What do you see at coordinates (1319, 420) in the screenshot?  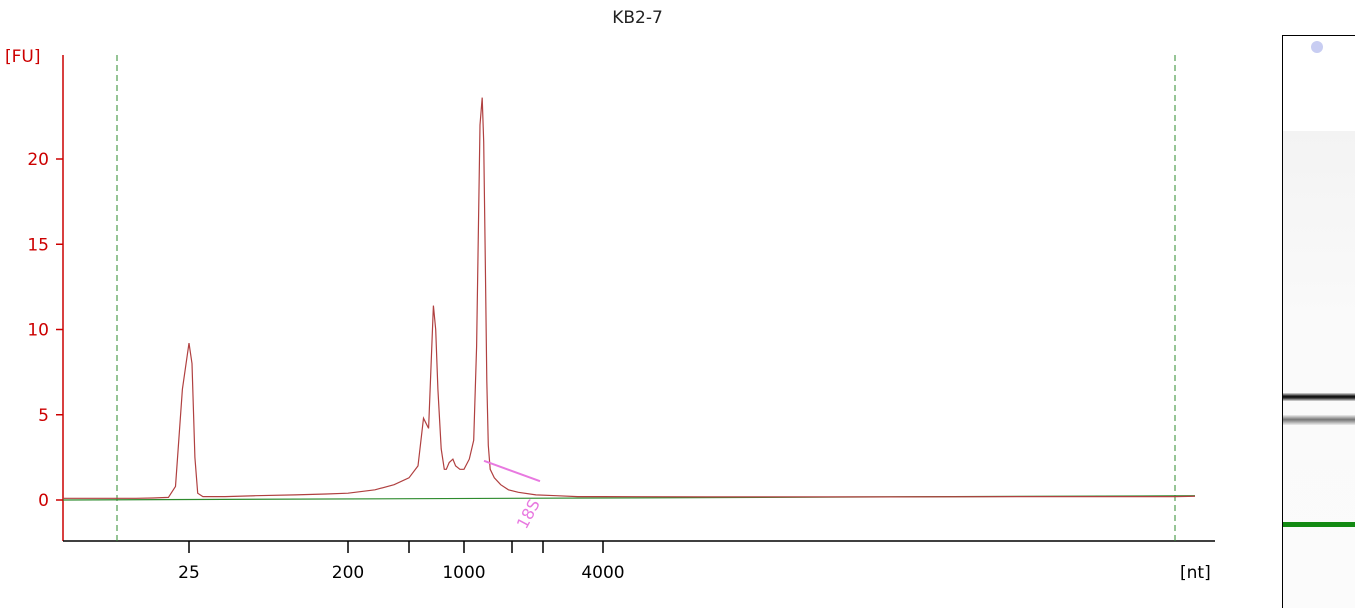 I see `gel-band-18s` at bounding box center [1319, 420].